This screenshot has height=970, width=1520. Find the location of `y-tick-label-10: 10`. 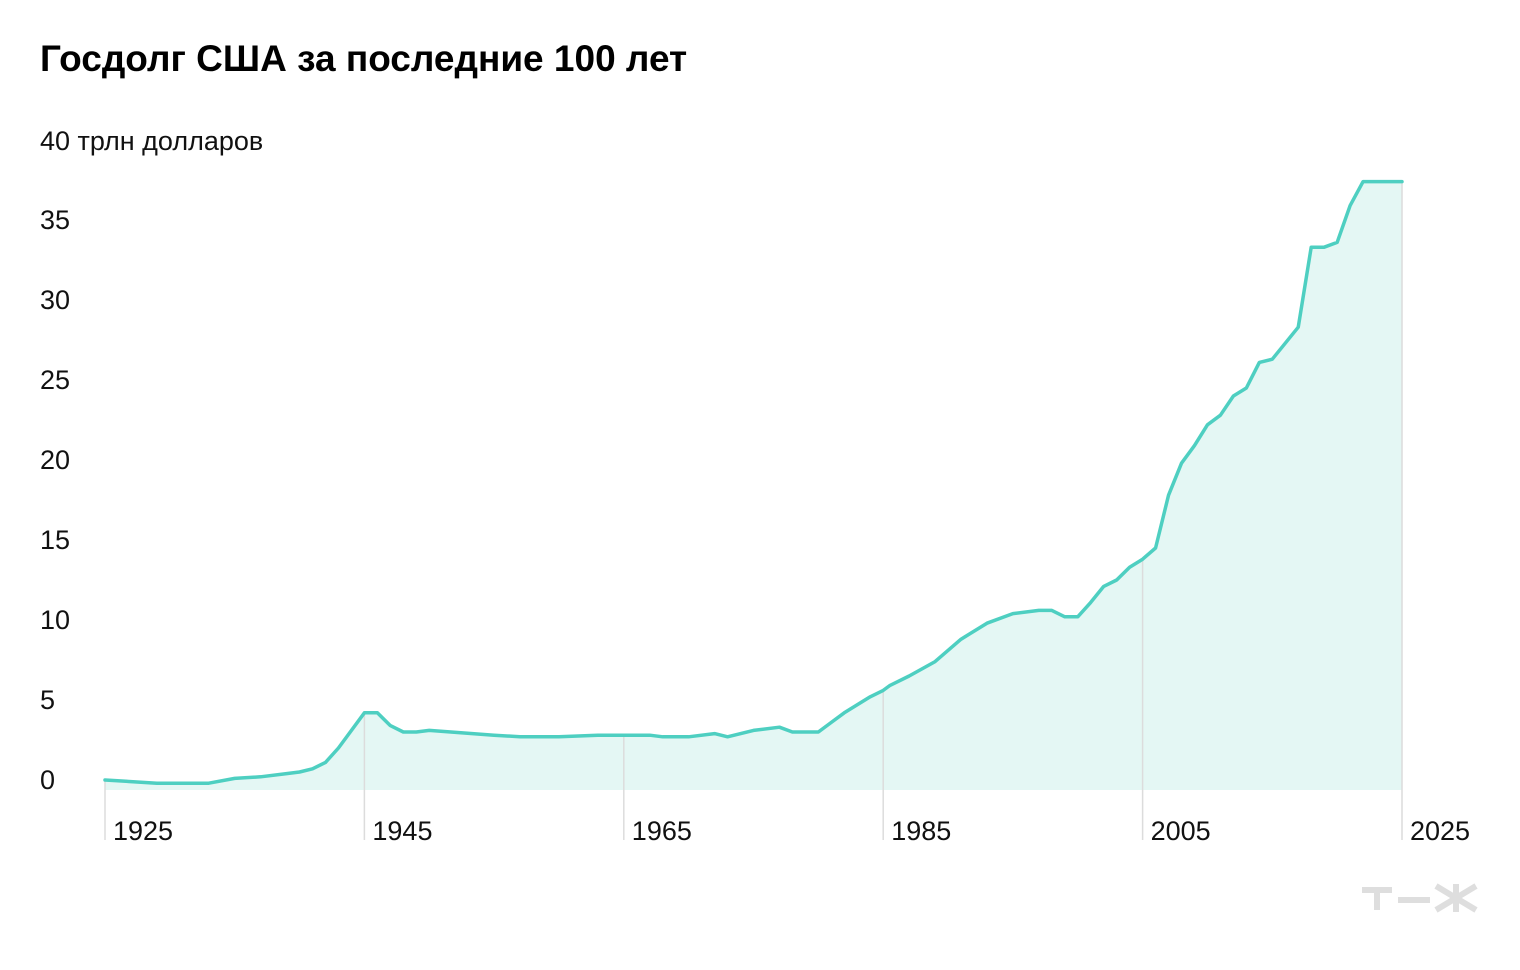

y-tick-label-10: 10 is located at coordinates (55, 620).